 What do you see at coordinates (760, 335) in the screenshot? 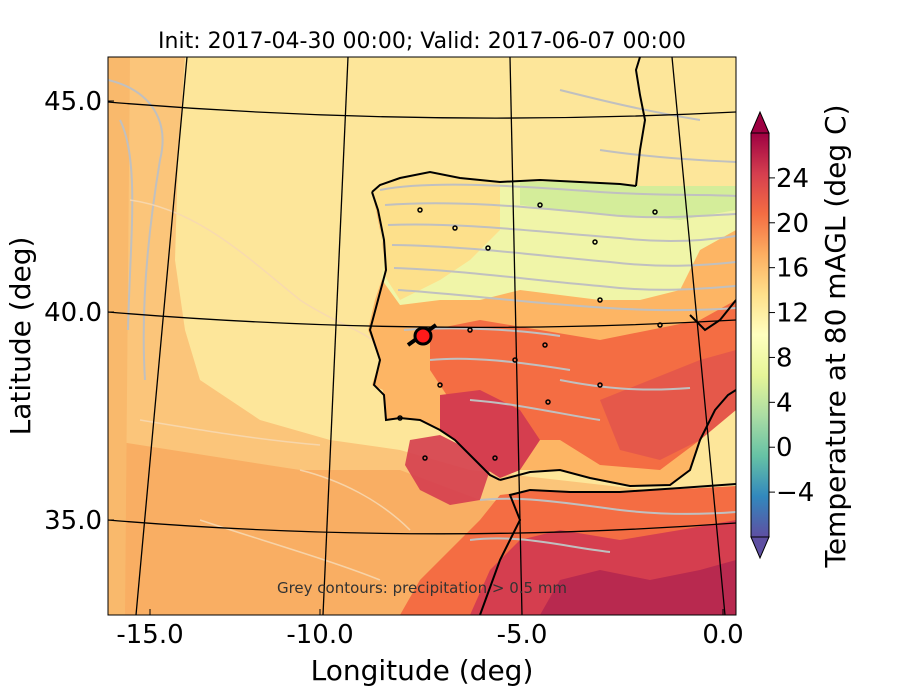
I see `colorbar-body` at bounding box center [760, 335].